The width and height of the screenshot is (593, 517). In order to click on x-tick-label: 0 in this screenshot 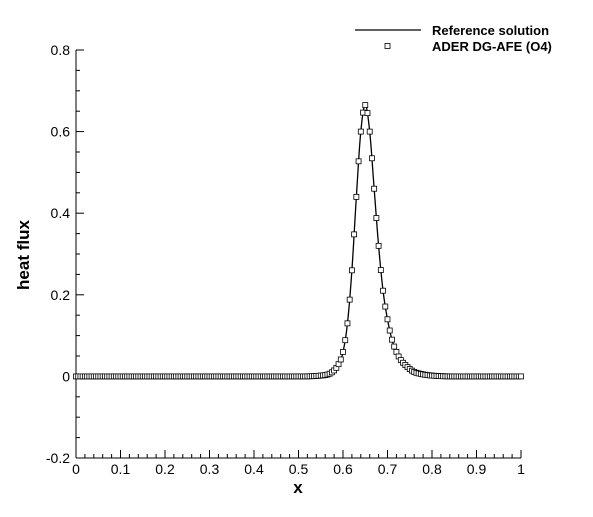, I will do `click(76, 469)`.